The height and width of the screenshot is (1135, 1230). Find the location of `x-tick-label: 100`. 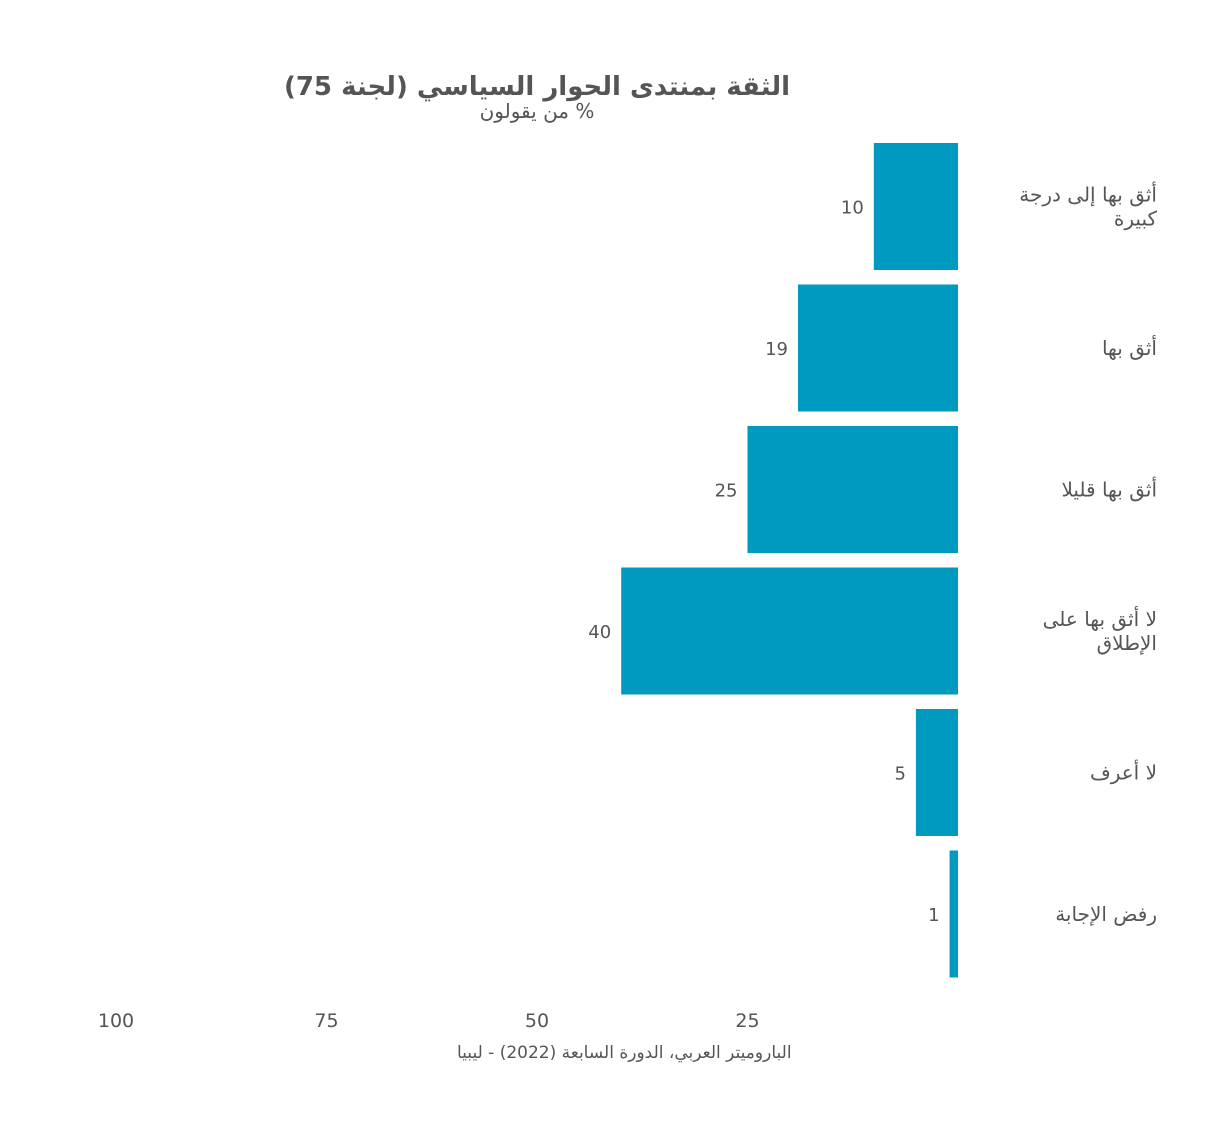

x-tick-label: 100 is located at coordinates (116, 1021).